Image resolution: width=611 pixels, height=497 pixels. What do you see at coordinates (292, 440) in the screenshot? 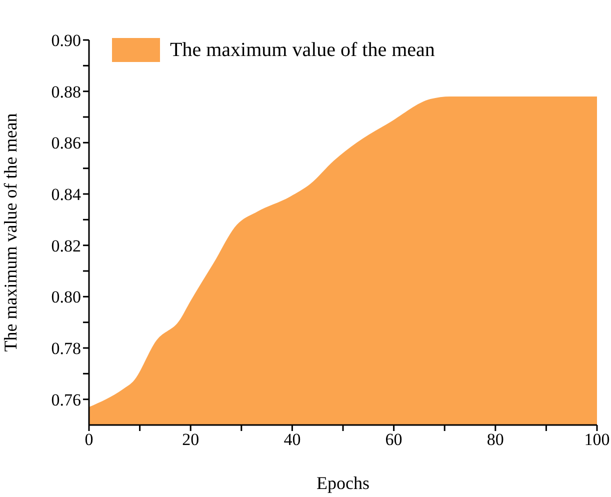
I see `x-tick-label: 40` at bounding box center [292, 440].